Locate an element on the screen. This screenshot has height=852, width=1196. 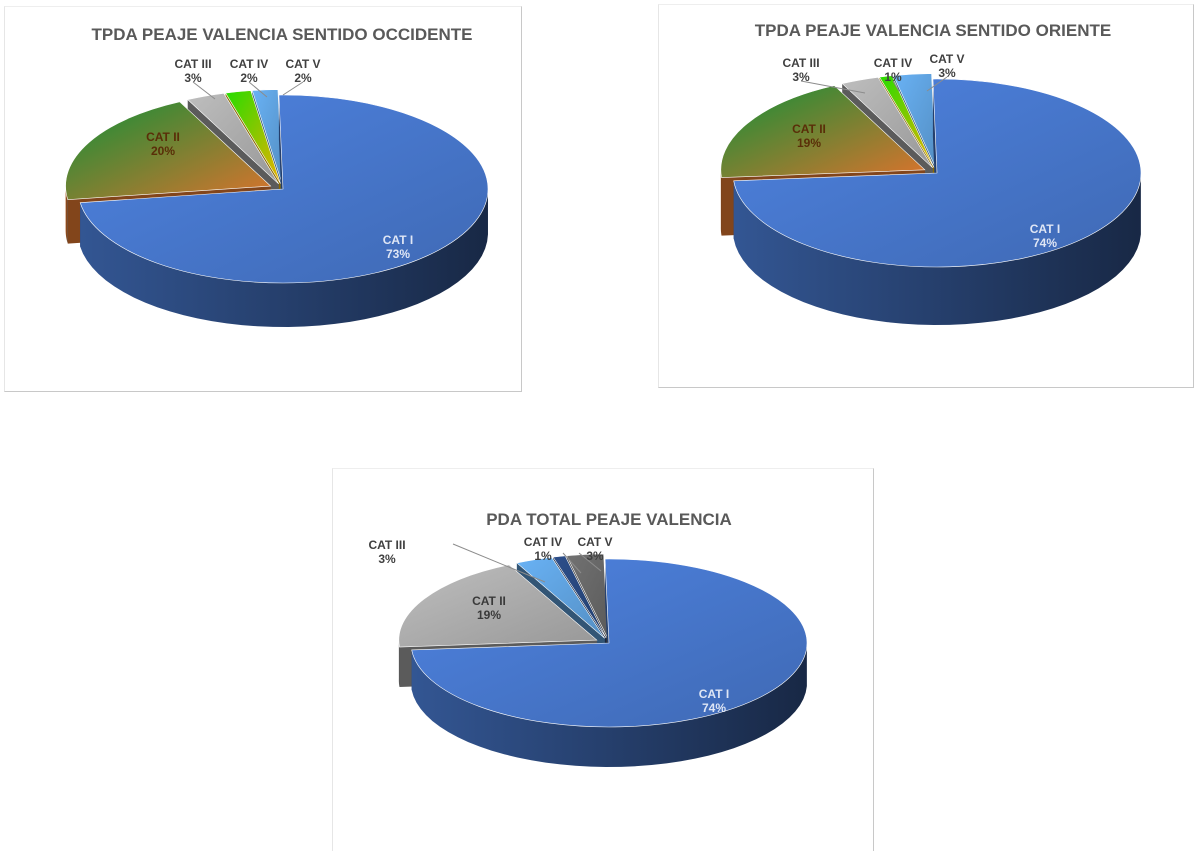
data-label-cat-v-value: 2% is located at coordinates (303, 78).